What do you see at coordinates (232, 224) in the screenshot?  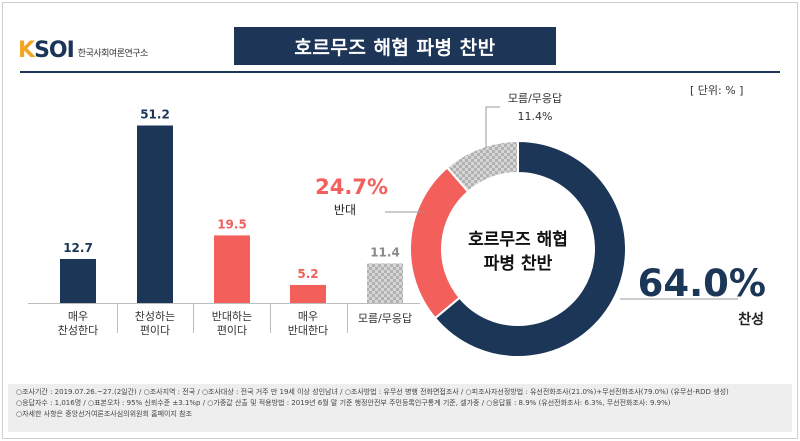 I see `bar-value-label: 19.5` at bounding box center [232, 224].